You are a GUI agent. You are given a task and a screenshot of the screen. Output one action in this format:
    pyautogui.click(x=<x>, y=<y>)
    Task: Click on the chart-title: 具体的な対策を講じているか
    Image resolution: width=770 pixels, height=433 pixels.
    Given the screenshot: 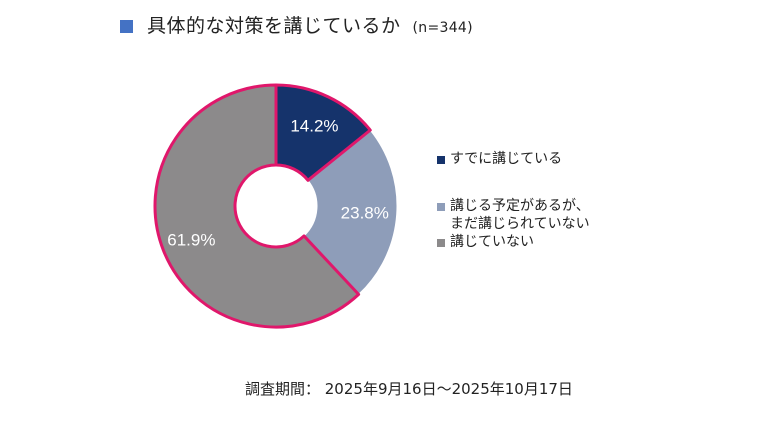 What is the action you would take?
    pyautogui.click(x=274, y=26)
    